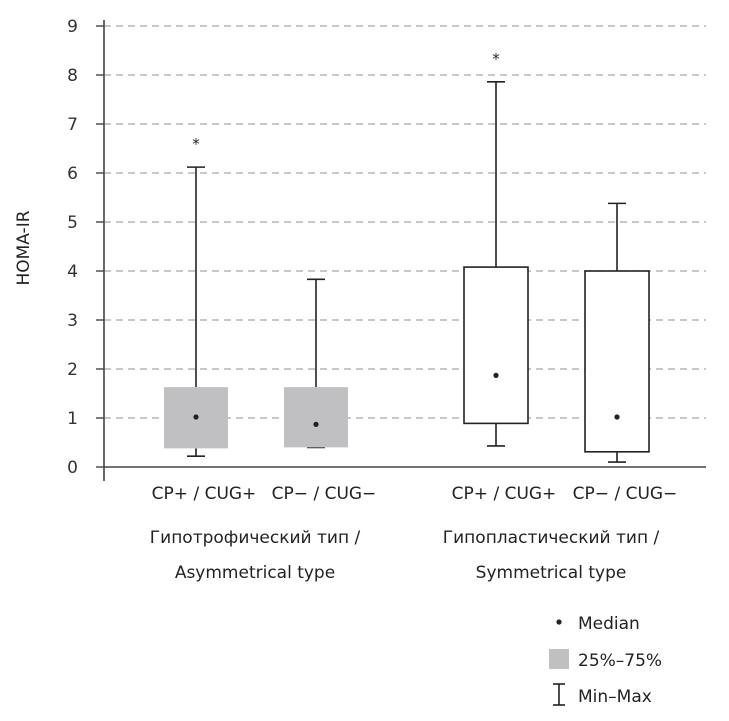  I want to click on y-tick-label: 7, so click(72, 125).